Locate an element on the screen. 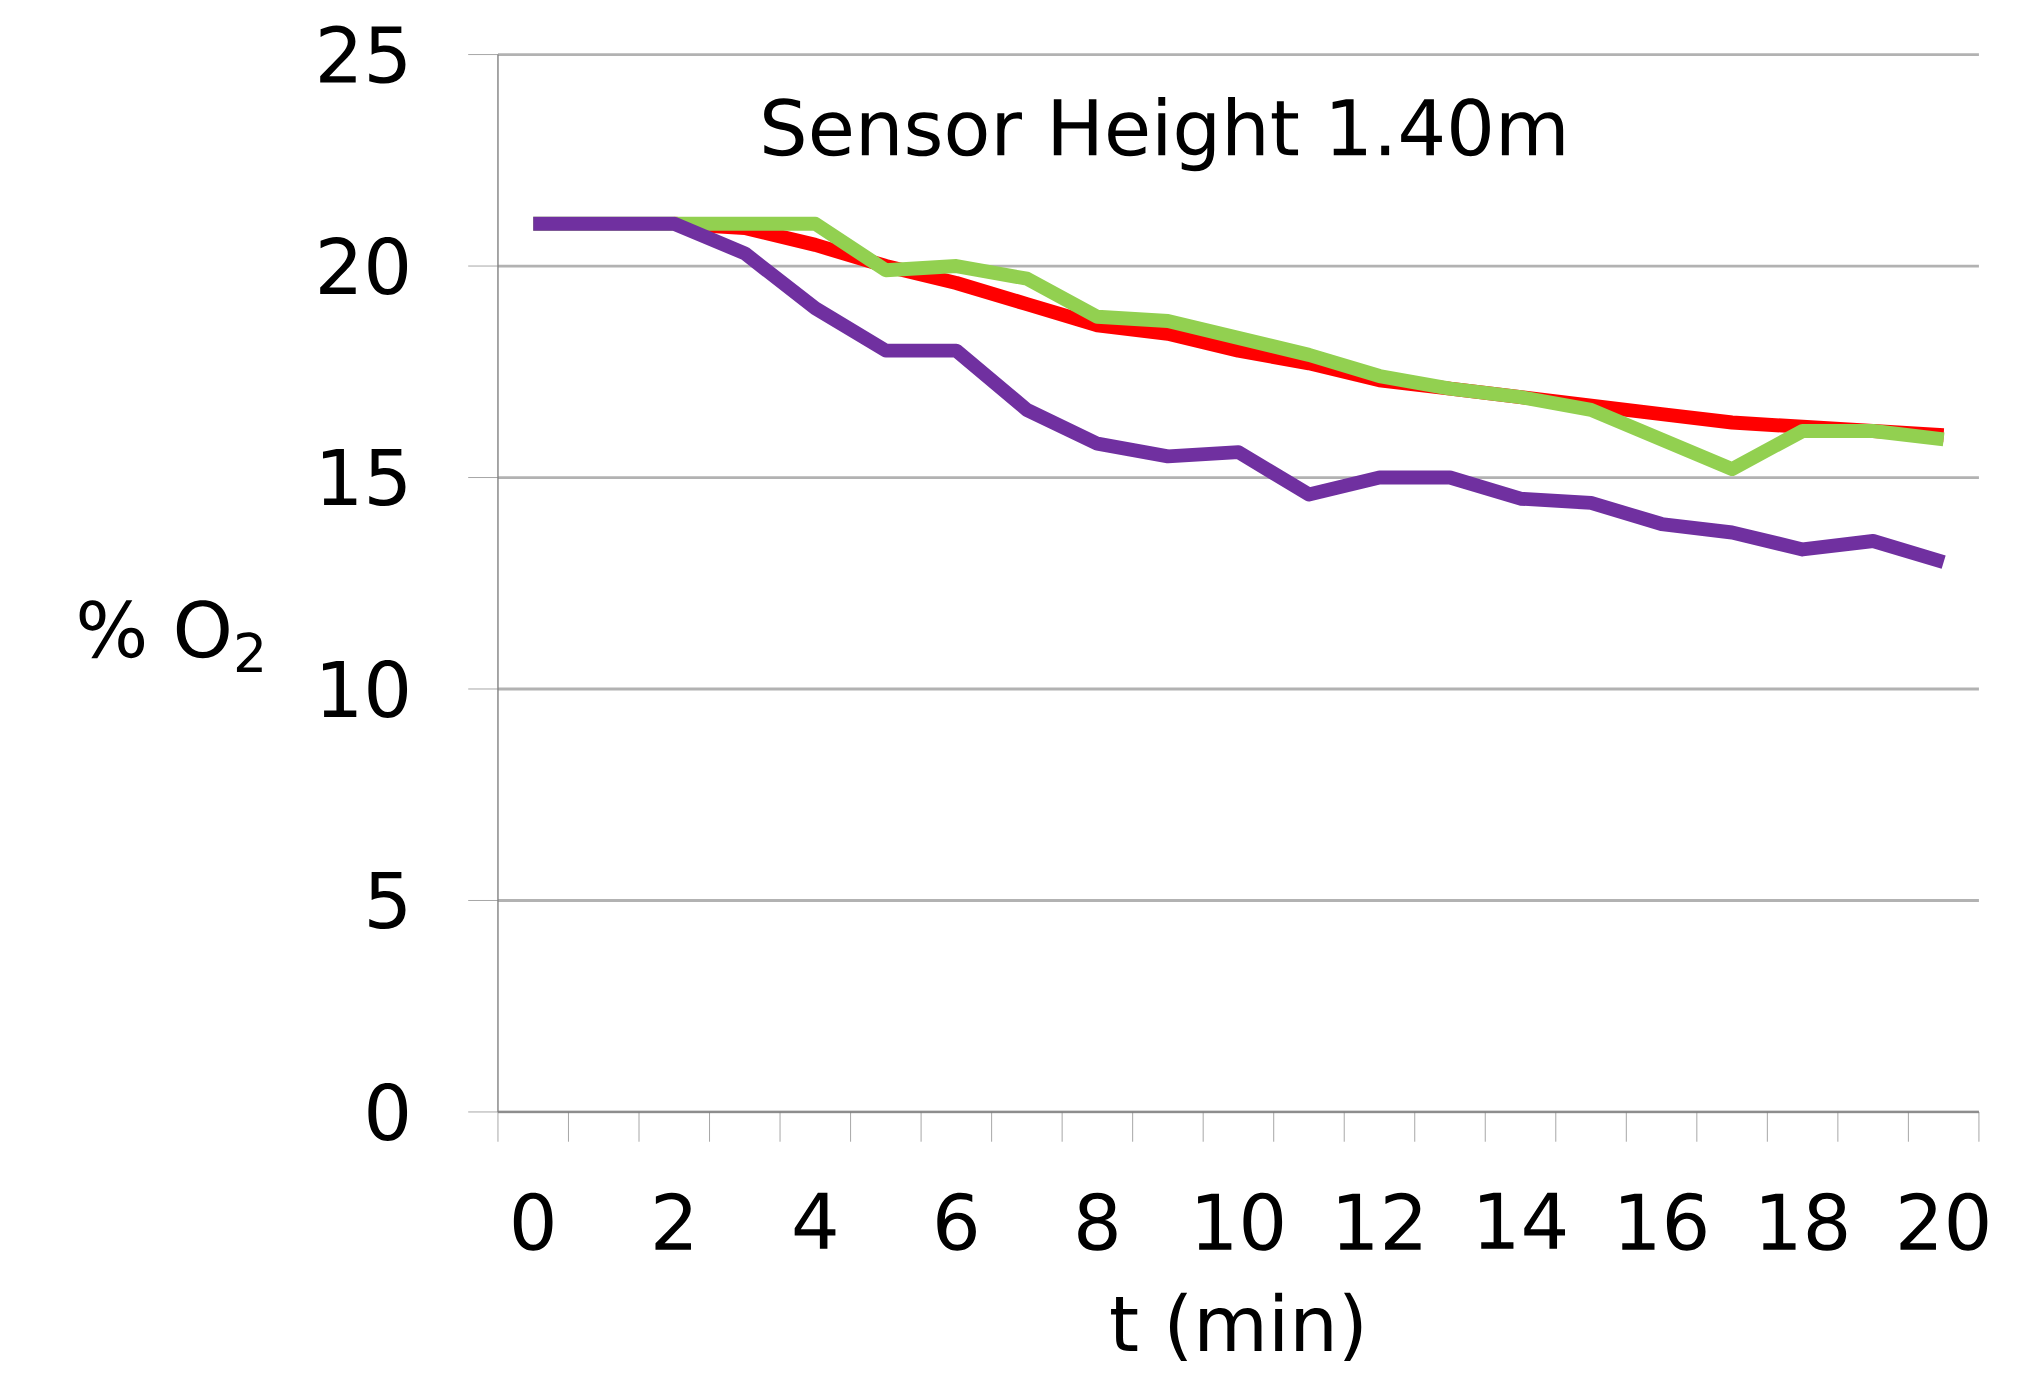 This screenshot has height=1387, width=2018. x-tick-label: 4 is located at coordinates (815, 1220).